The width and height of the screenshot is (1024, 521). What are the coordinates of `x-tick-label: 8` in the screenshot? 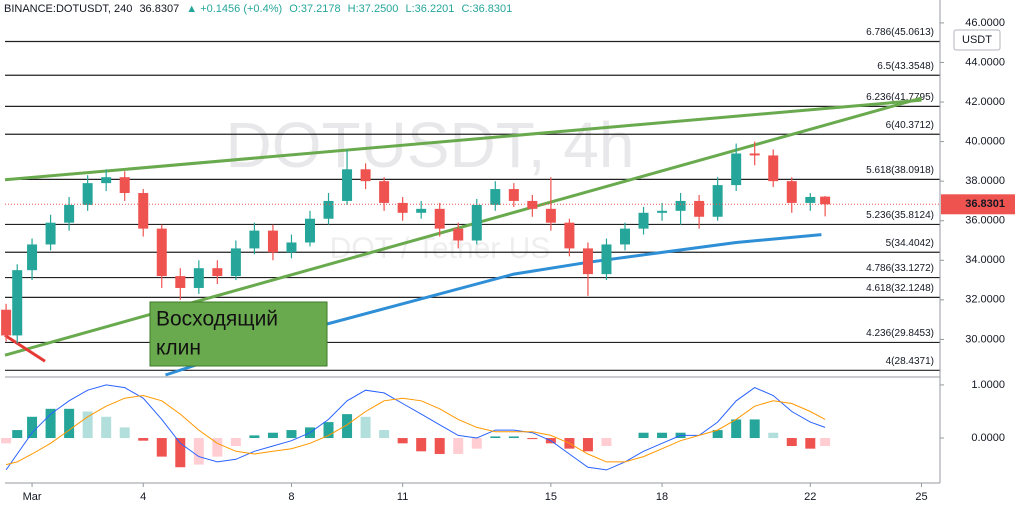 It's located at (291, 497).